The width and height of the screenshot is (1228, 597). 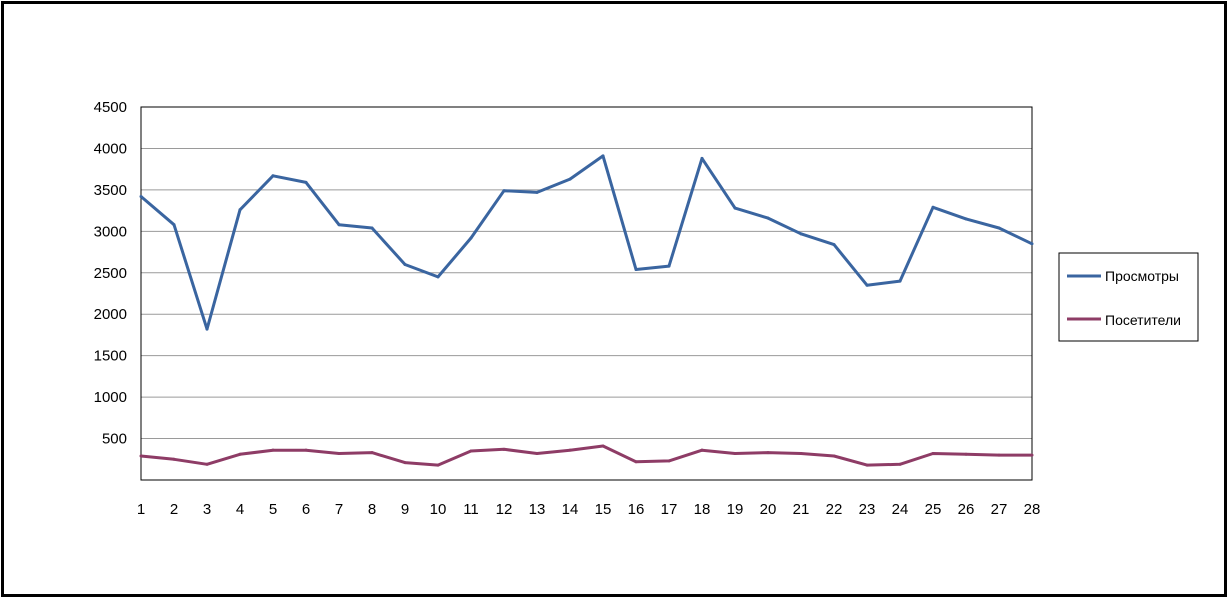 I want to click on x-tick-label: 8, so click(x=372, y=509).